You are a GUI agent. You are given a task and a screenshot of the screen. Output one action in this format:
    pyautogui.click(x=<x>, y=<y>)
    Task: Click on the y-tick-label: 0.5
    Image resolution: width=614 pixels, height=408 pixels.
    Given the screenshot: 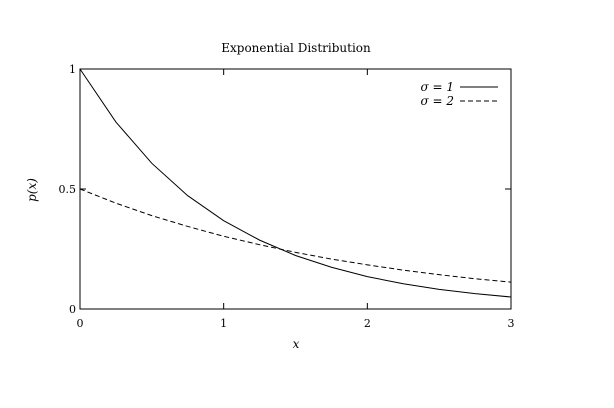 What is the action you would take?
    pyautogui.click(x=68, y=189)
    